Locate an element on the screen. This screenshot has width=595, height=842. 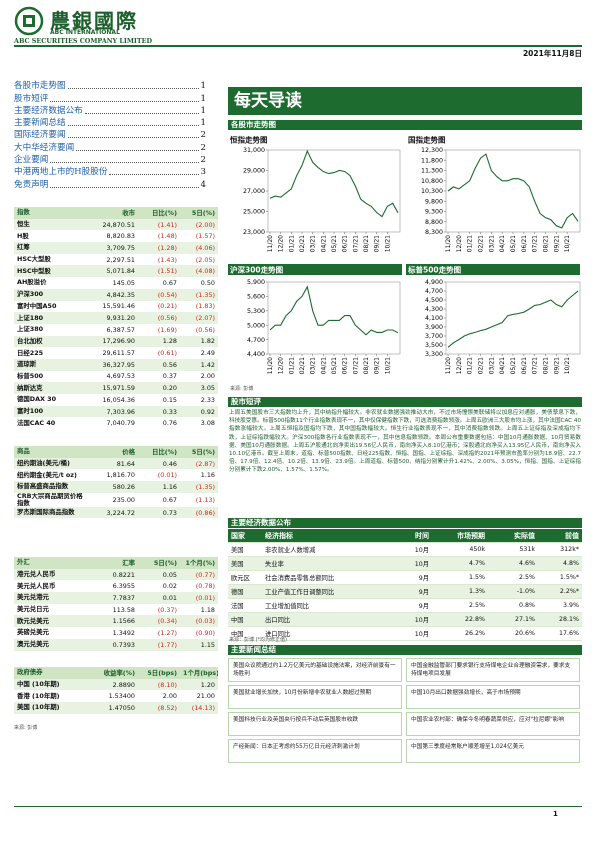
cell: 2,297.51 is located at coordinates (120, 259).